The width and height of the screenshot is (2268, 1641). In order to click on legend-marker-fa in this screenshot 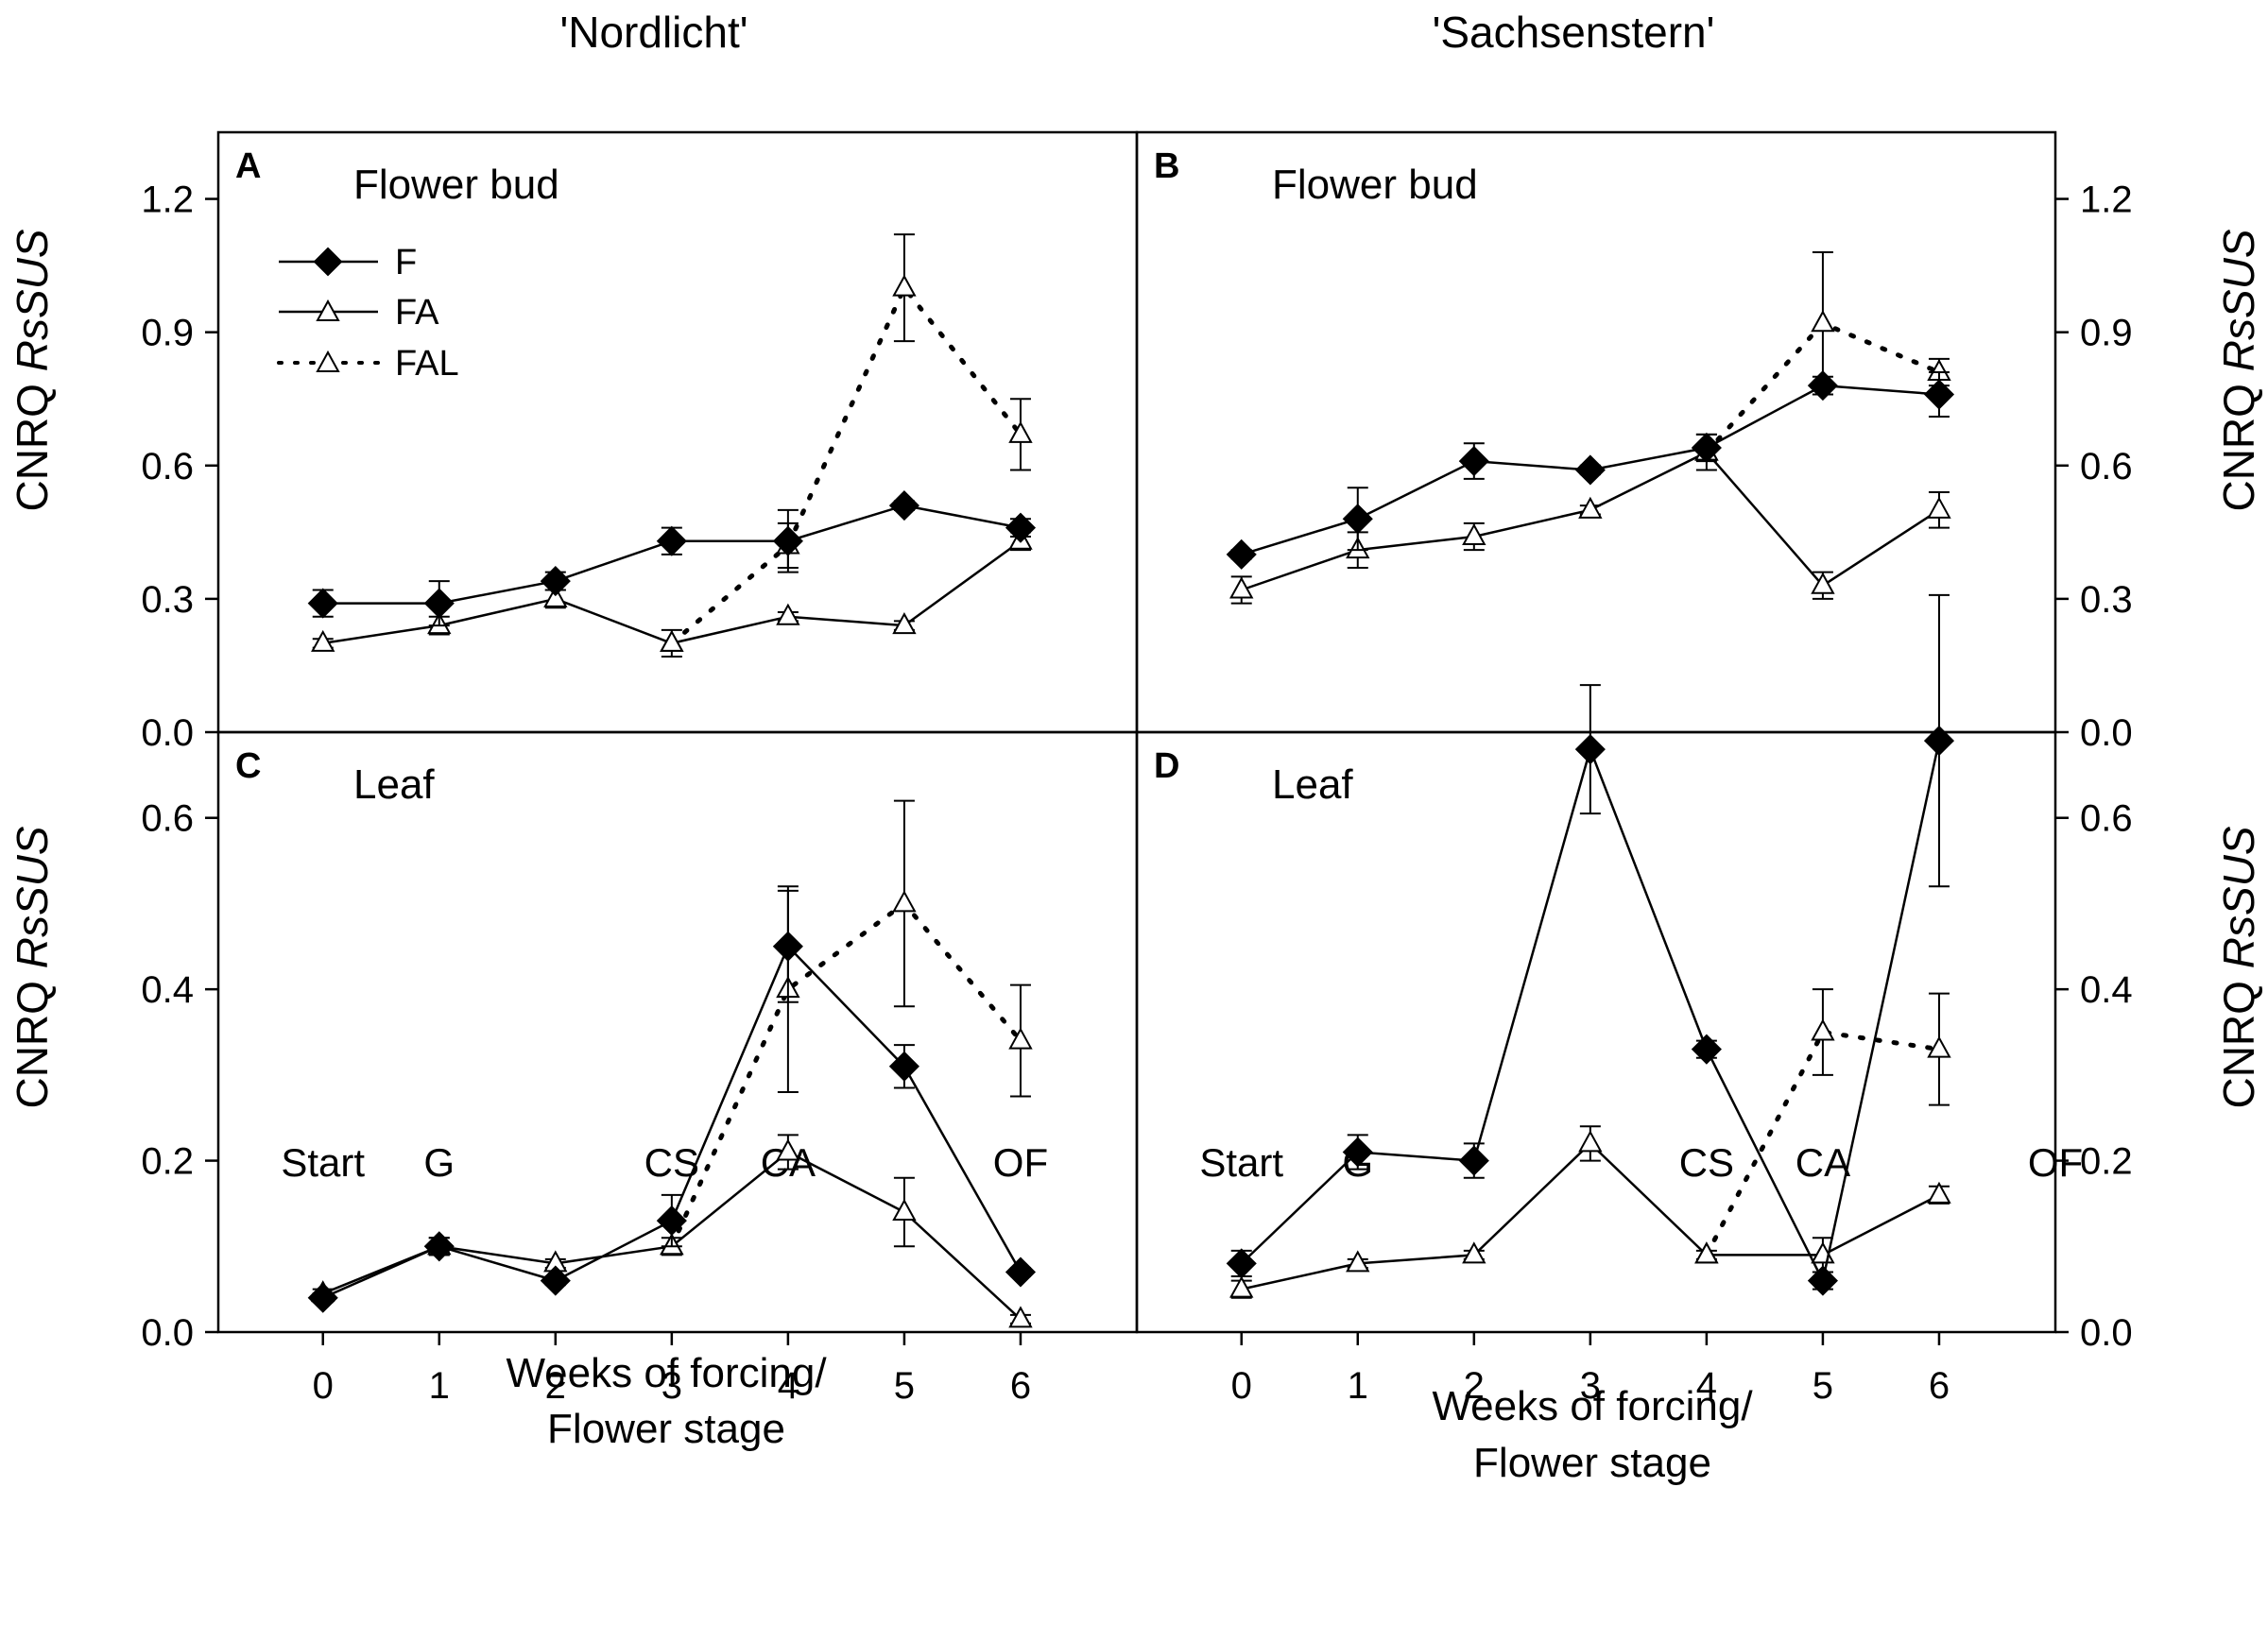, I will do `click(328, 310)`.